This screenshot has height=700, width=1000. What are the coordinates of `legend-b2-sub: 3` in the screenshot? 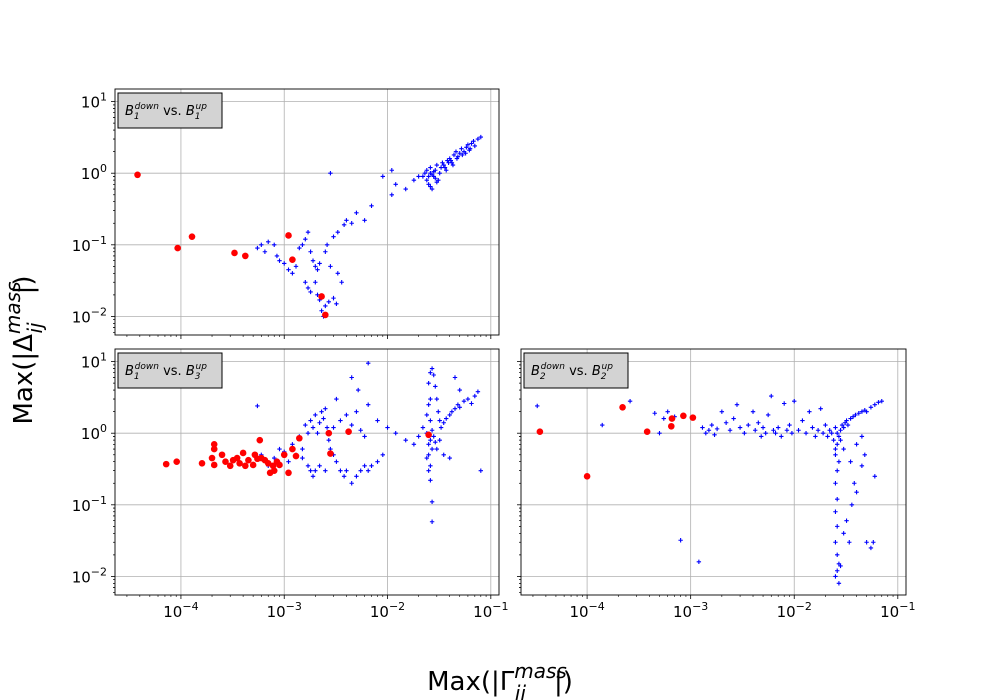 It's located at (198, 377).